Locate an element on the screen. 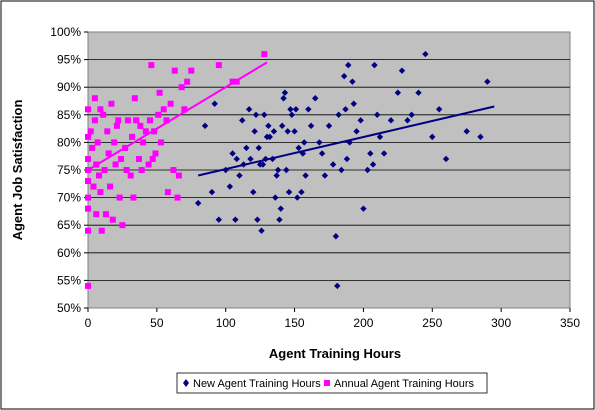 Image resolution: width=595 pixels, height=410 pixels. y-tick-label-60: 60% is located at coordinates (69, 253).